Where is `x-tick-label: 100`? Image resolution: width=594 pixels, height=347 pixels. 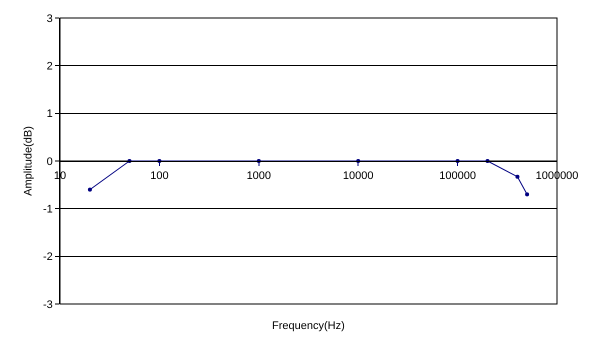
x-tick-label: 100 is located at coordinates (159, 176).